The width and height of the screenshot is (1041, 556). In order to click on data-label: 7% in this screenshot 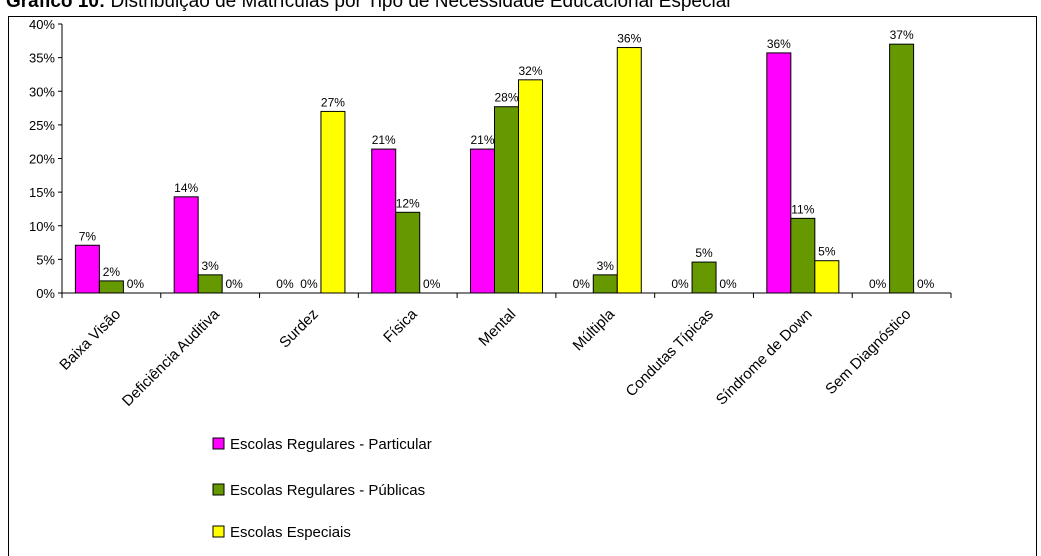, I will do `click(88, 236)`.